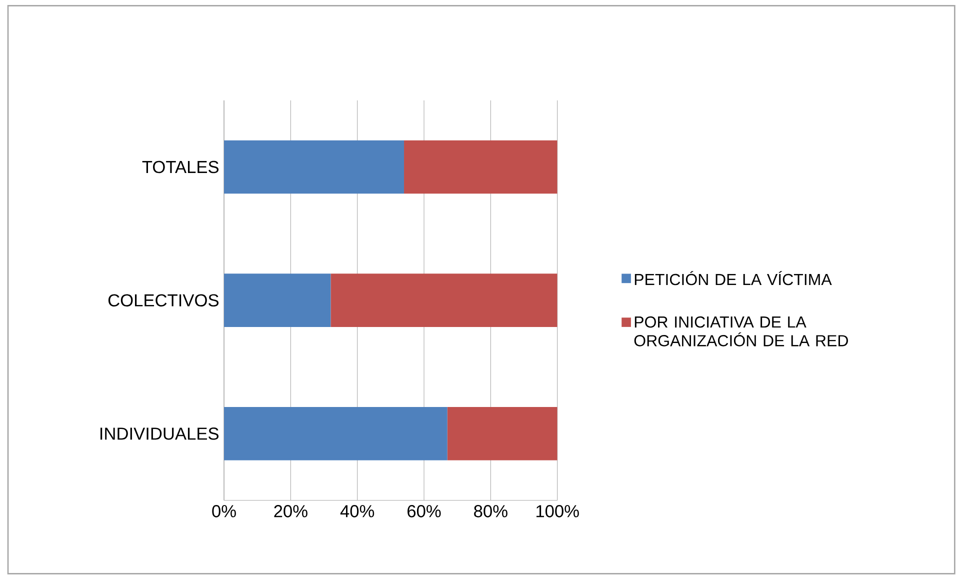 This screenshot has width=962, height=579. I want to click on x-tick-label: 0%, so click(224, 511).